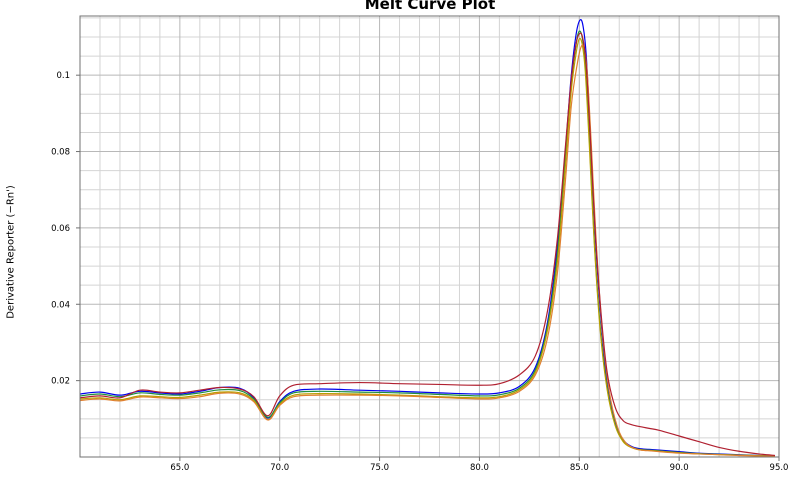  What do you see at coordinates (579, 468) in the screenshot?
I see `x-tick-label: 85.0` at bounding box center [579, 468].